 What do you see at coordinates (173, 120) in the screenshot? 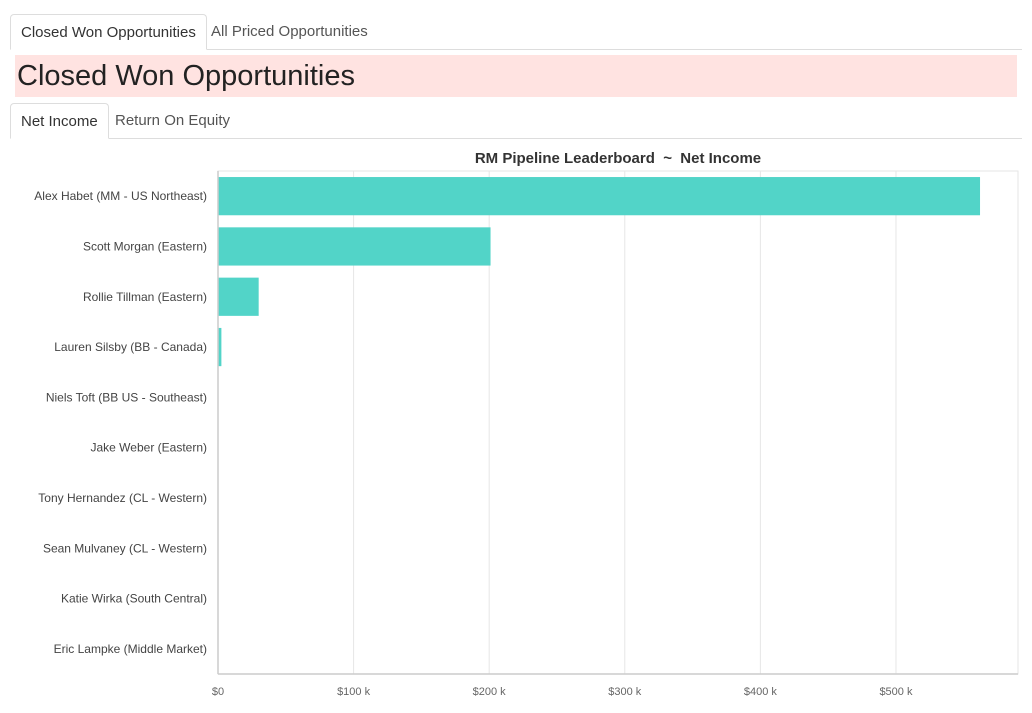
I see `tab-return-on-equity: Return On Equity` at bounding box center [173, 120].